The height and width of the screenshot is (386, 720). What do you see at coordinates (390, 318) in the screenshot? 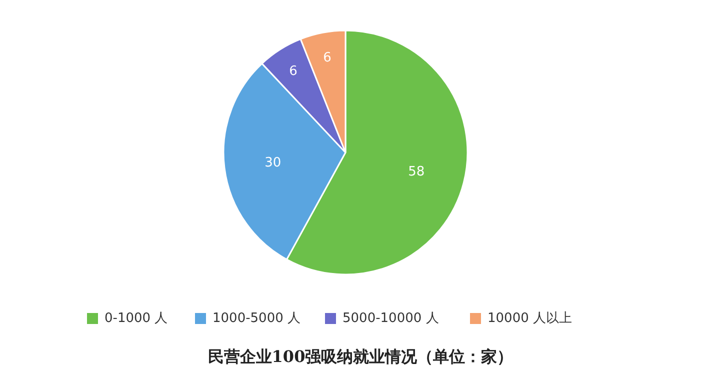
I see `legend-label: 5000-10000 人` at bounding box center [390, 318].